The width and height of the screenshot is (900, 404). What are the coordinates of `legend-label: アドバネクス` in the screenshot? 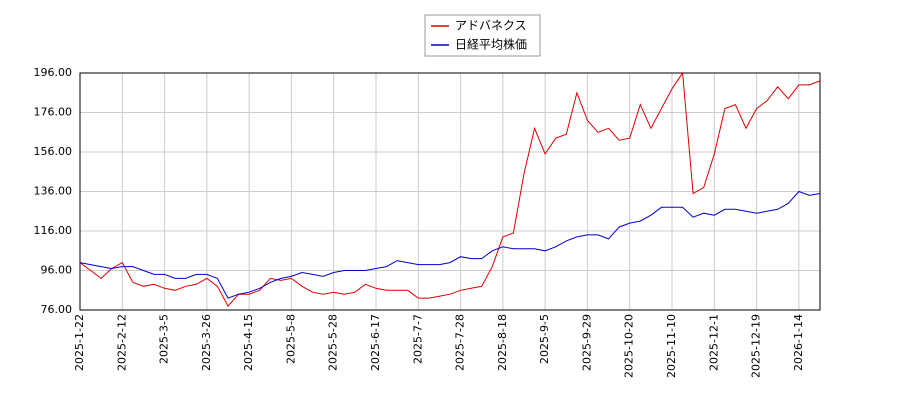 It's located at (491, 26).